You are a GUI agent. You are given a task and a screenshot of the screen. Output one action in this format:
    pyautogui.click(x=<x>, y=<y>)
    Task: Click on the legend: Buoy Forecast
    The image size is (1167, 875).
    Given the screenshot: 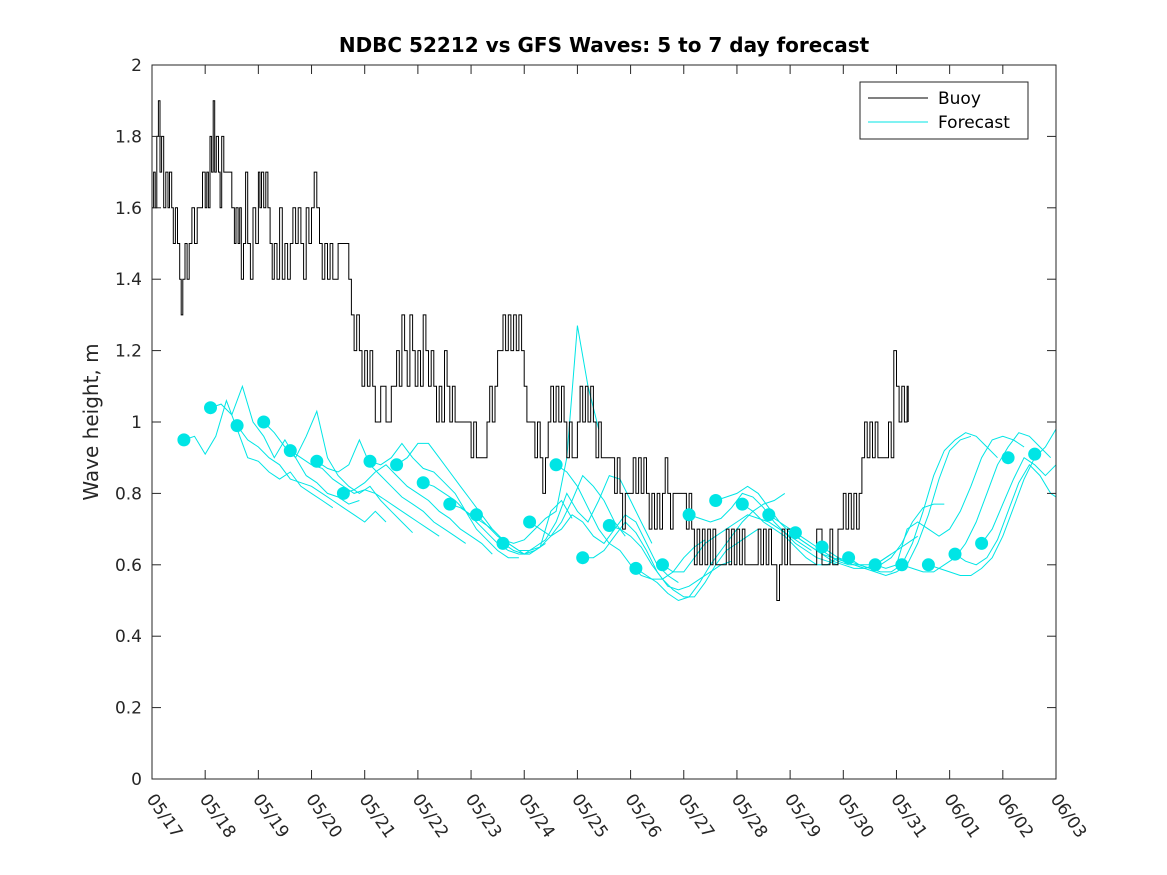 What is the action you would take?
    pyautogui.click(x=944, y=110)
    